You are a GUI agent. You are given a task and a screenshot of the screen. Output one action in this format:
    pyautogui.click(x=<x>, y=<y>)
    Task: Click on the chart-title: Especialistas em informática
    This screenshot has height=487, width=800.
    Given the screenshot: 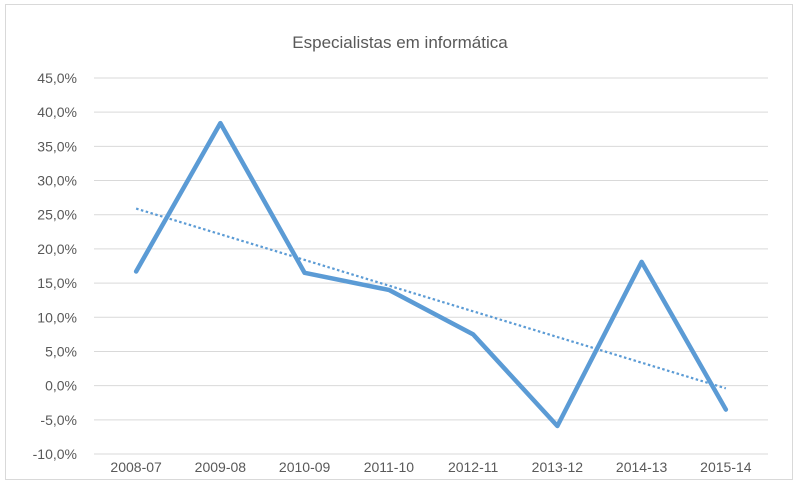 What is the action you would take?
    pyautogui.click(x=400, y=42)
    